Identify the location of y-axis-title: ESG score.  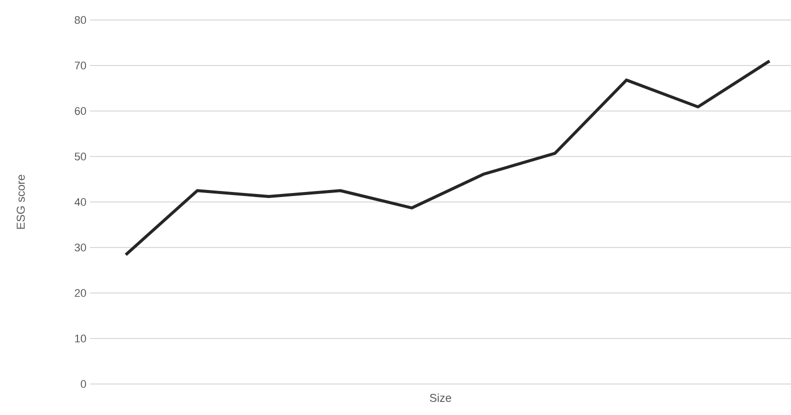
(20, 201).